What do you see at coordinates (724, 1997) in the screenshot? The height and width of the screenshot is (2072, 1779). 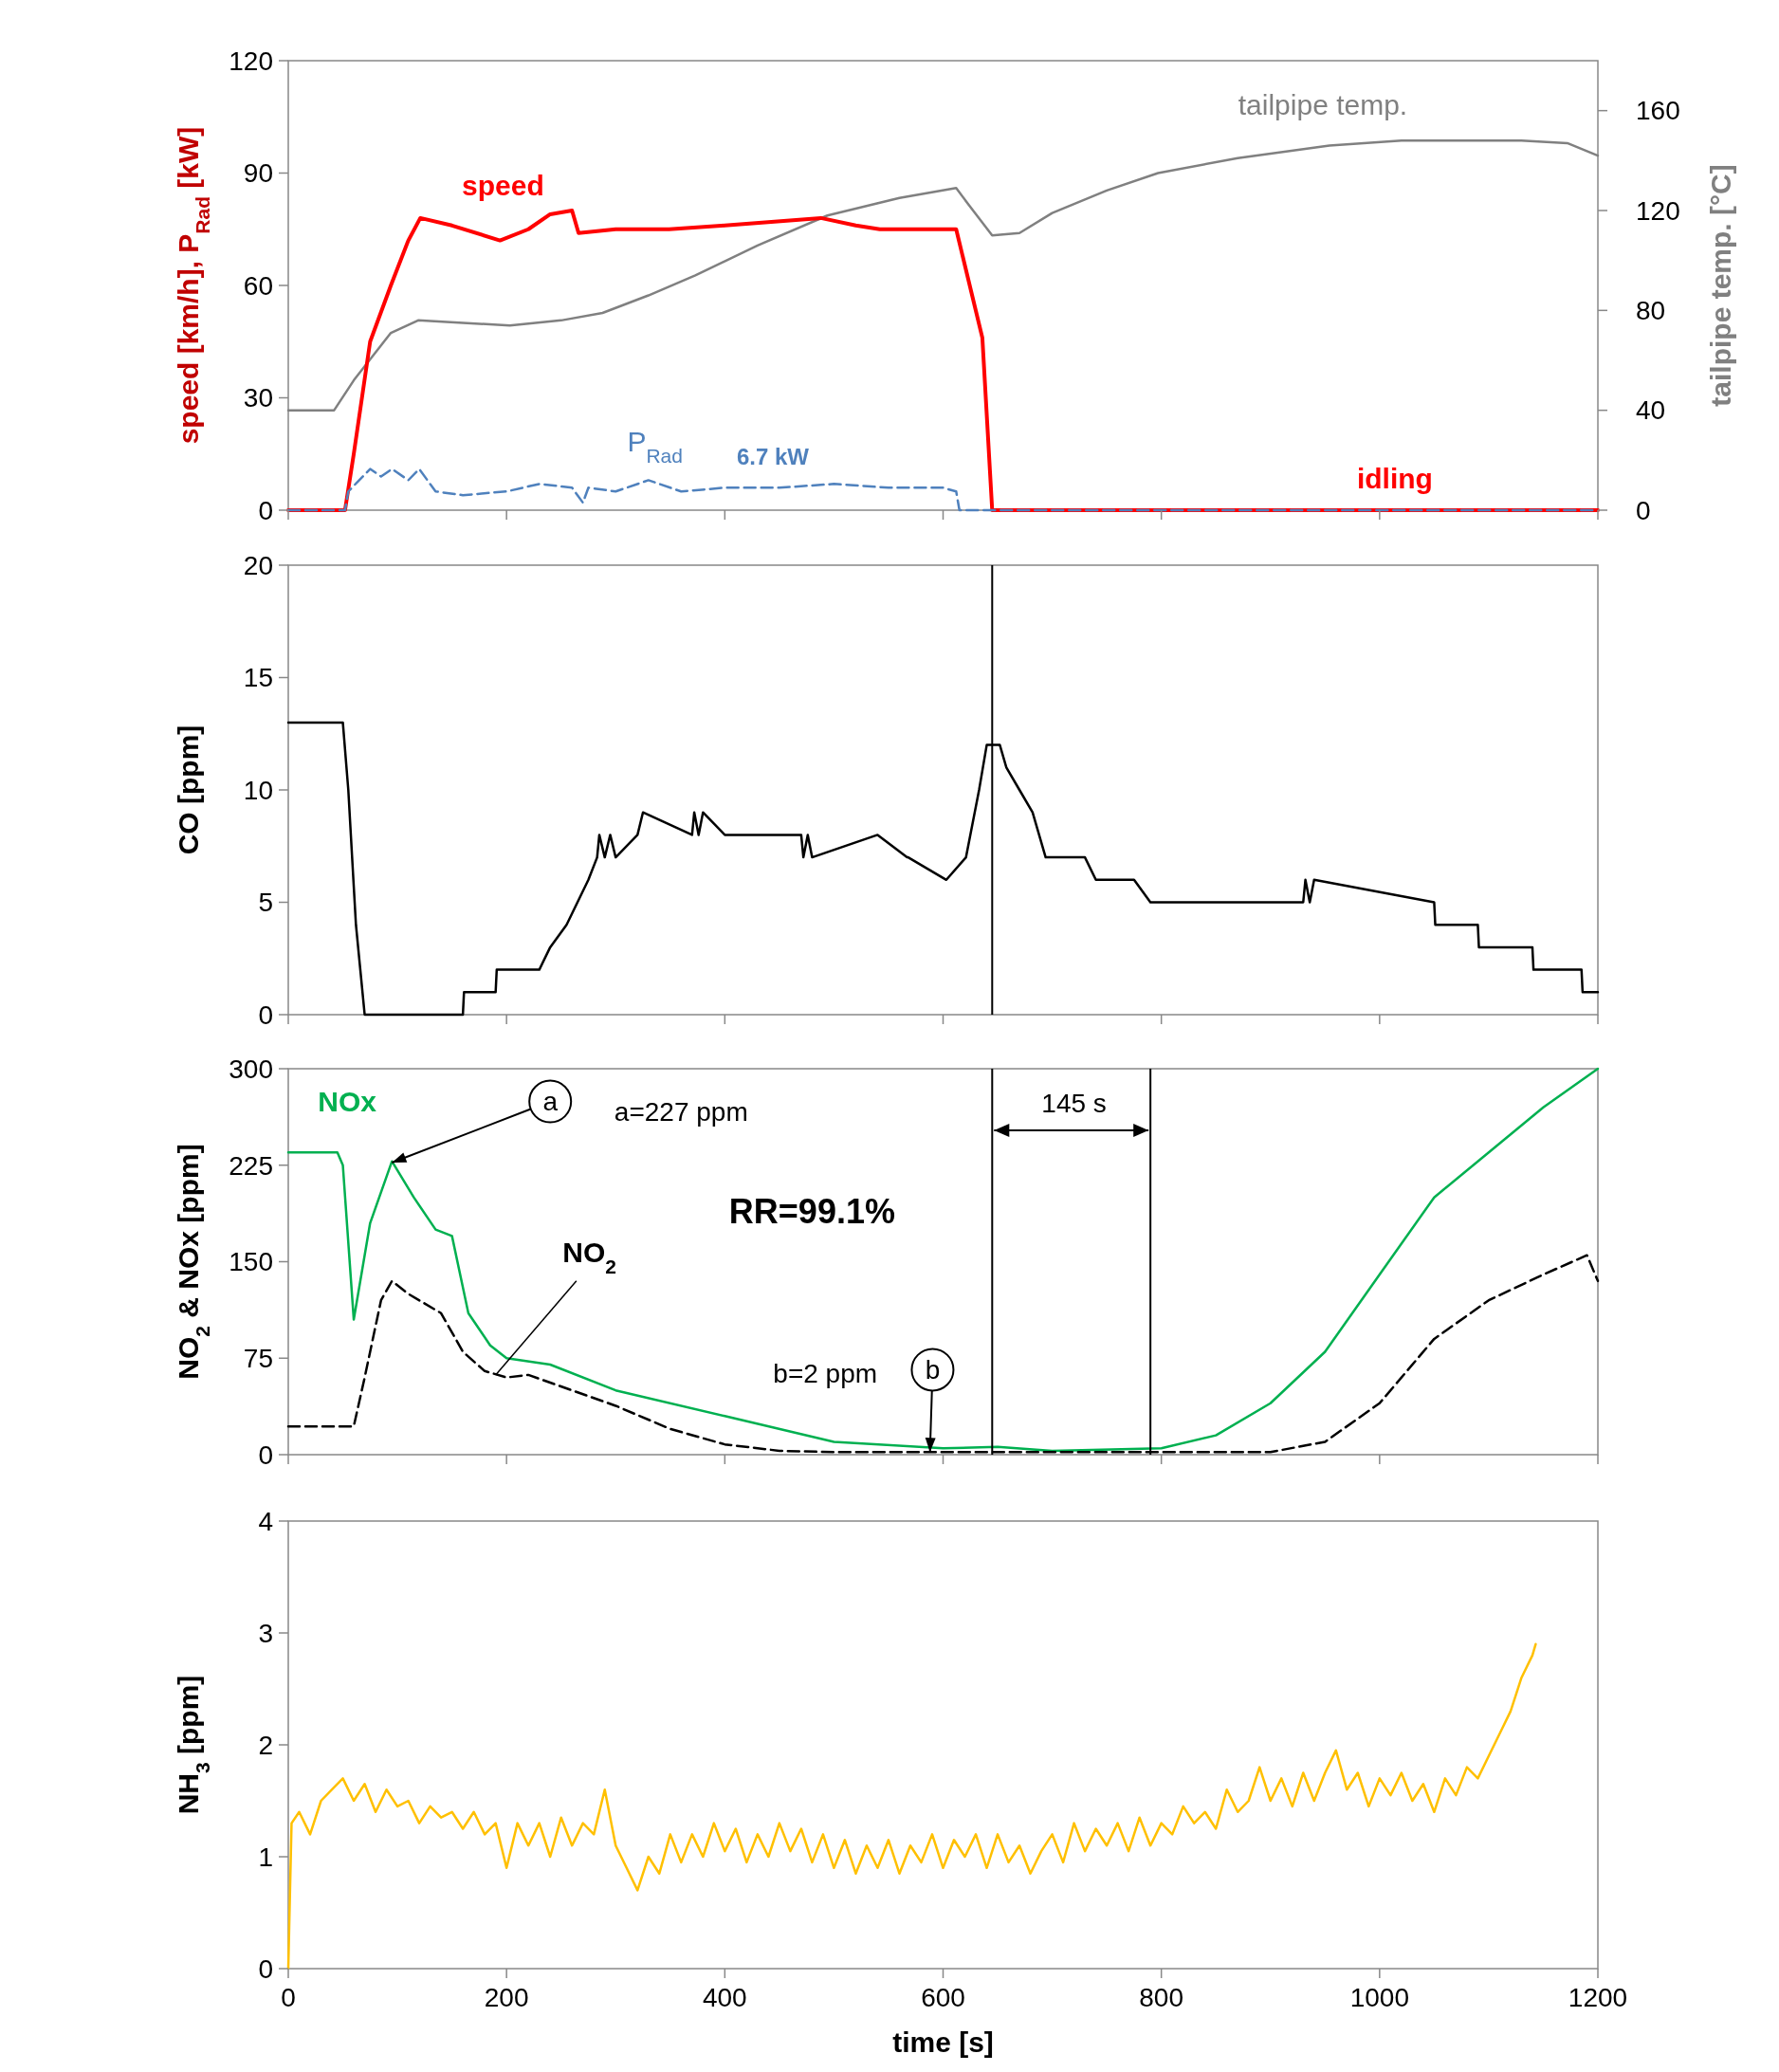 I see `x-tick-label: 400` at bounding box center [724, 1997].